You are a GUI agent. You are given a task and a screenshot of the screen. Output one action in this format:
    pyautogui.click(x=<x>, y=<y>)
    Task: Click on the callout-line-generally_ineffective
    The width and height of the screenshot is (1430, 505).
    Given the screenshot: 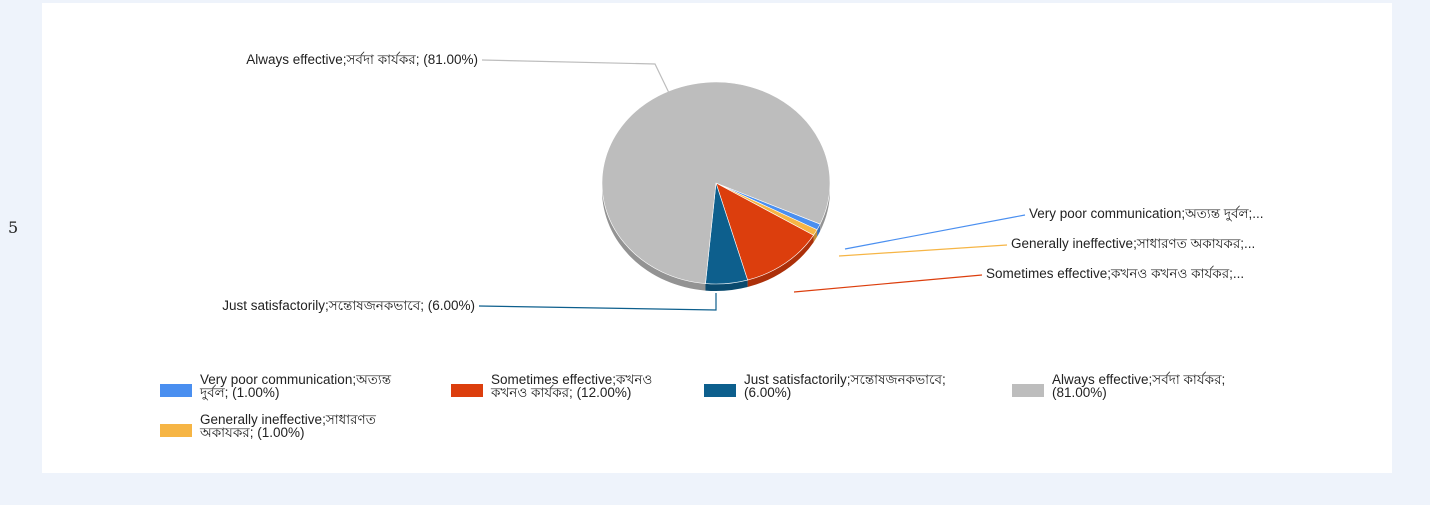 What is the action you would take?
    pyautogui.click(x=923, y=250)
    